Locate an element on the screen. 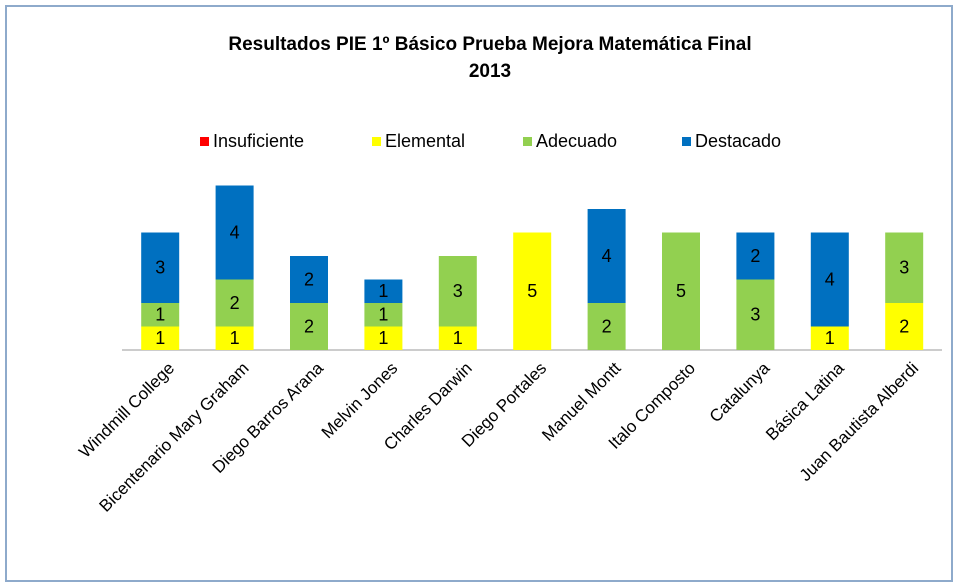 The image size is (959, 587). chart-title: 2013 is located at coordinates (490, 71).